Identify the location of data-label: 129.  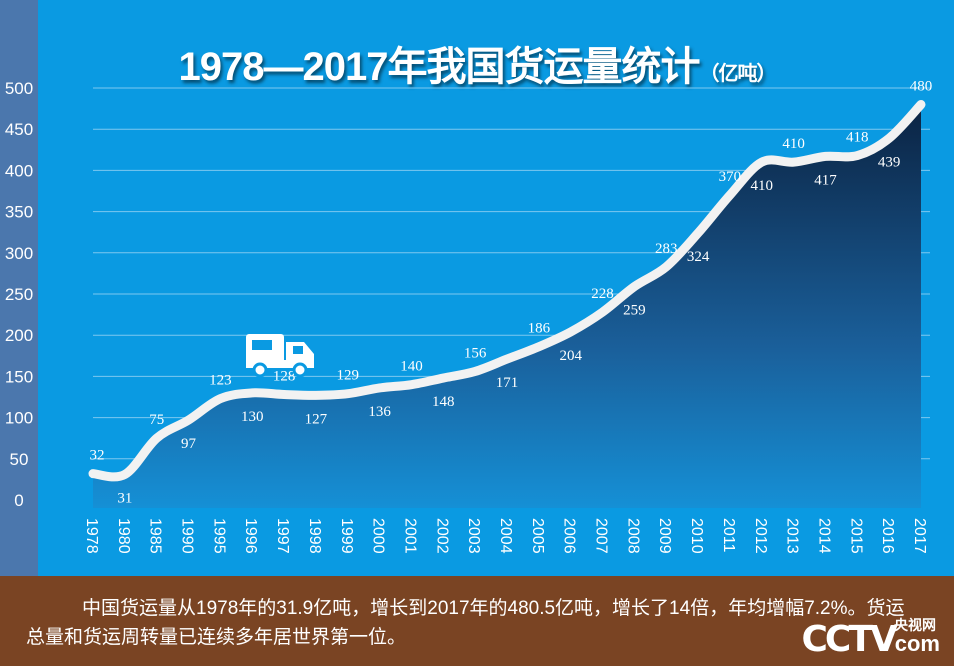
(348, 376).